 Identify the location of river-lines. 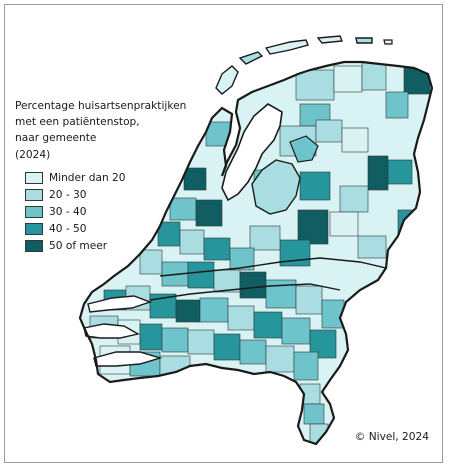
(268, 279).